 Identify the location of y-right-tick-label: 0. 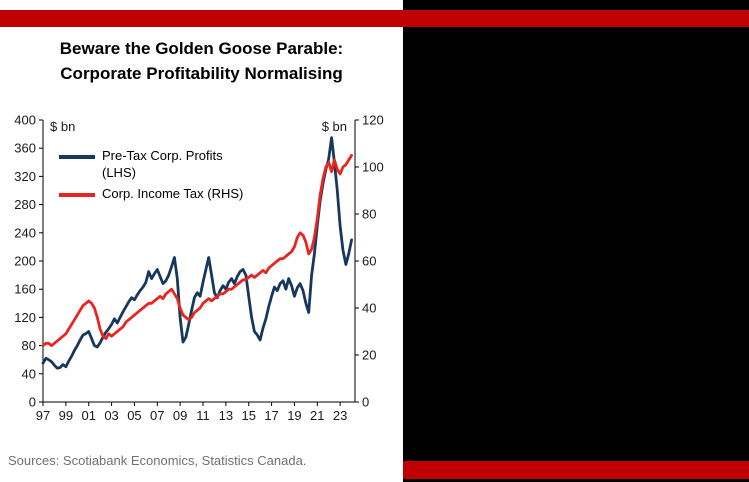
(365, 402).